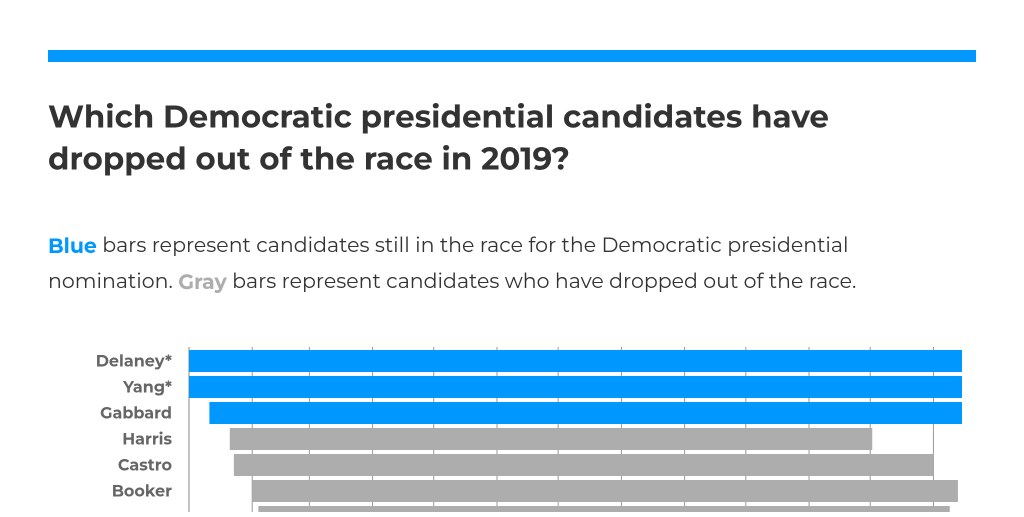  What do you see at coordinates (147, 387) in the screenshot?
I see `category-label: Yang*` at bounding box center [147, 387].